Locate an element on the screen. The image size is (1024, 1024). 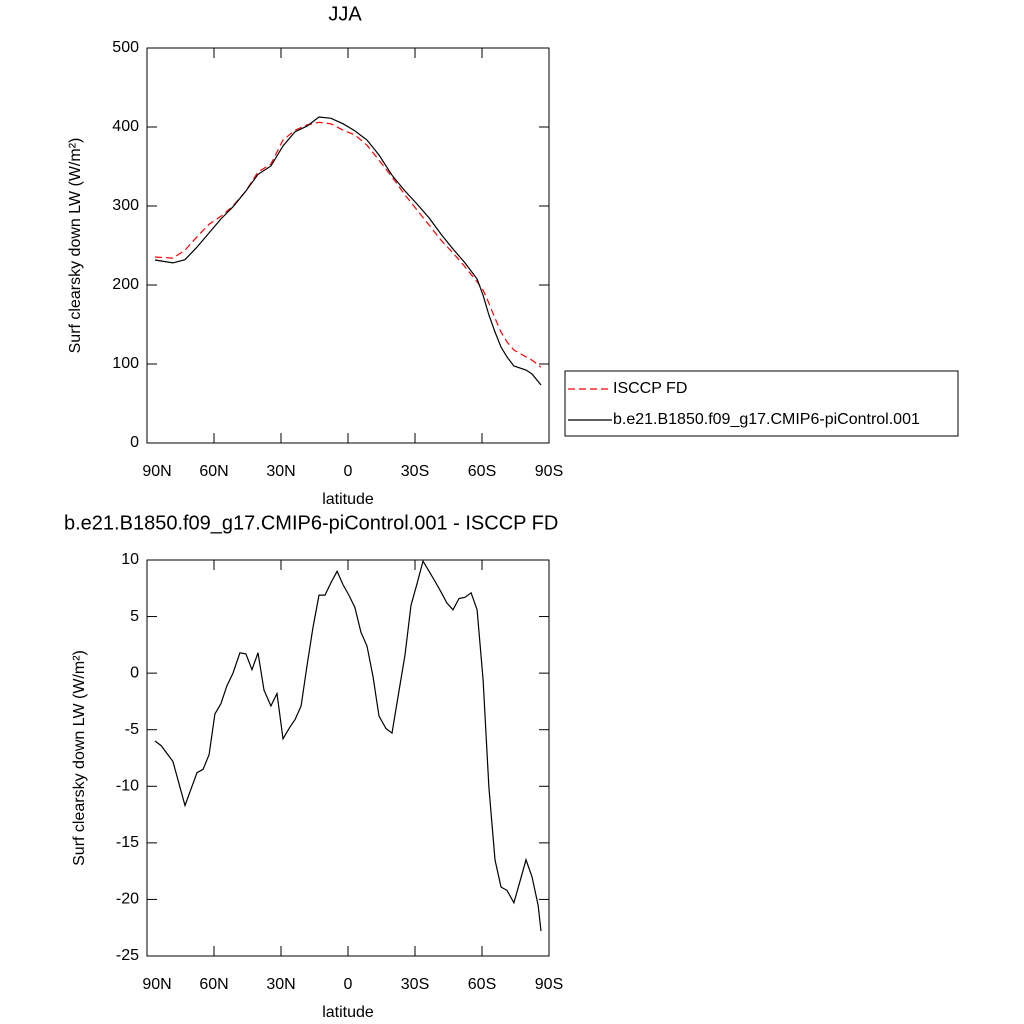
y-tick-label: 10 is located at coordinates (130, 559).